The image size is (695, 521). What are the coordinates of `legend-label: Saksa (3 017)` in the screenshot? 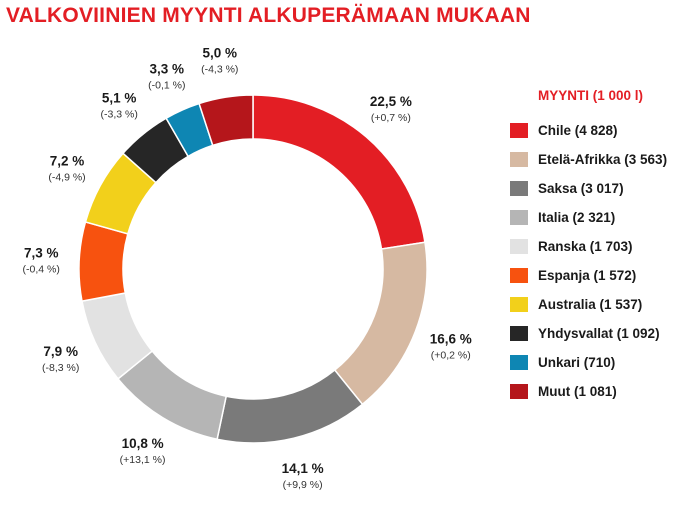 It's located at (581, 188).